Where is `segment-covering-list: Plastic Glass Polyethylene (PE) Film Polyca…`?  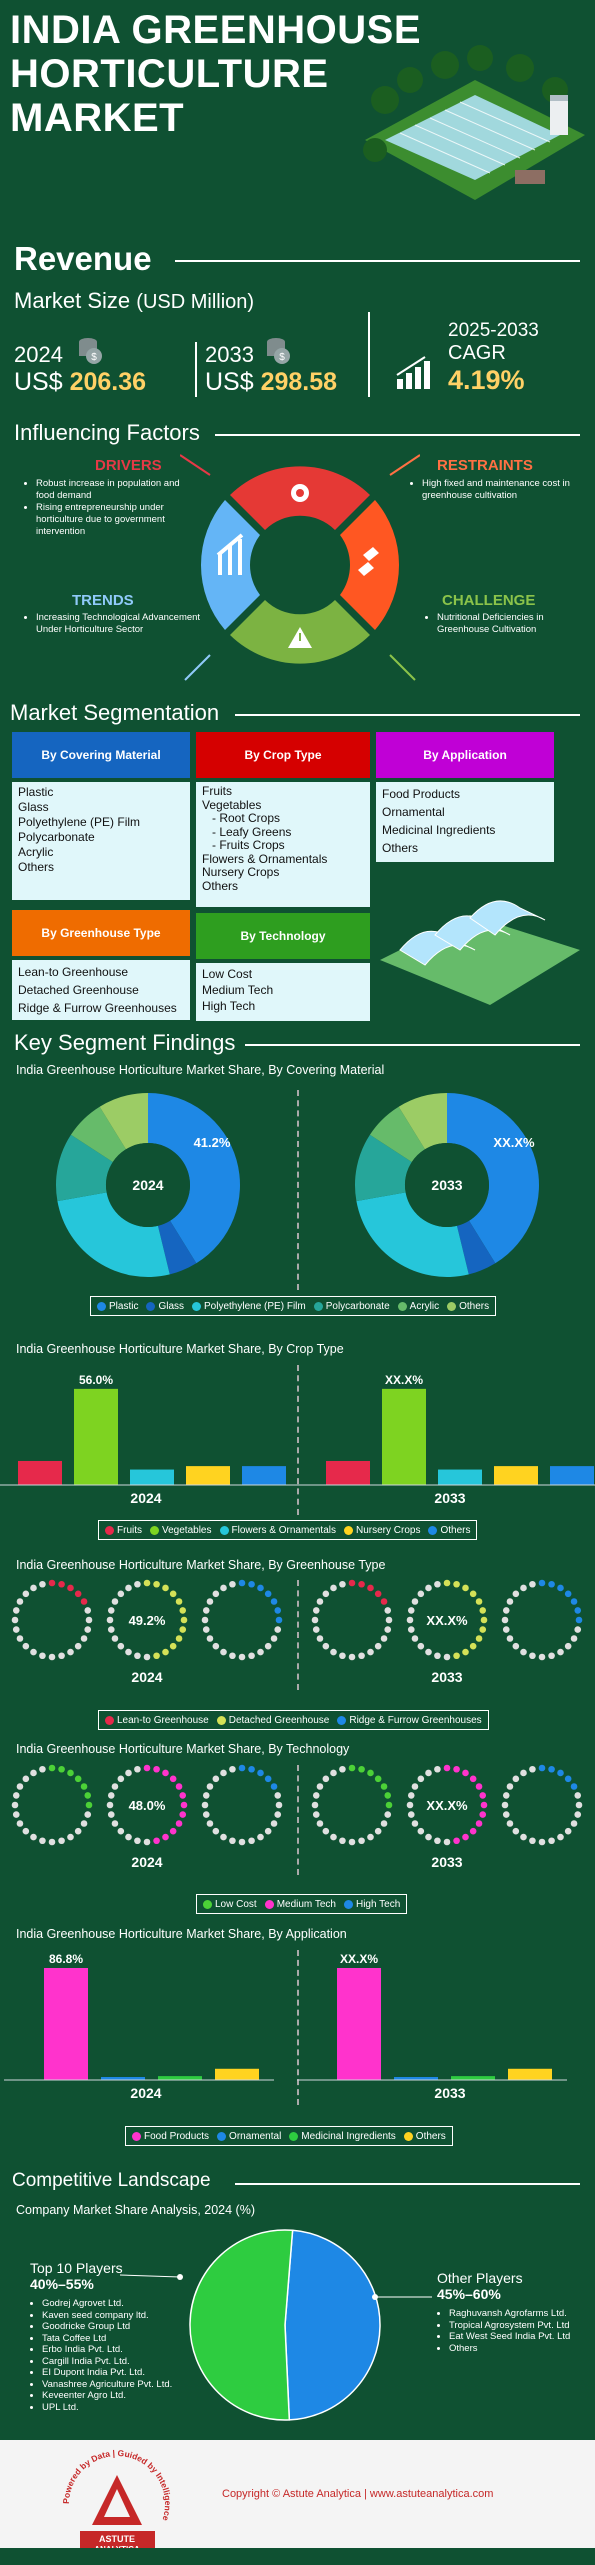 segment-covering-list: Plastic Glass Polyethylene (PE) Film Polyca… is located at coordinates (101, 841).